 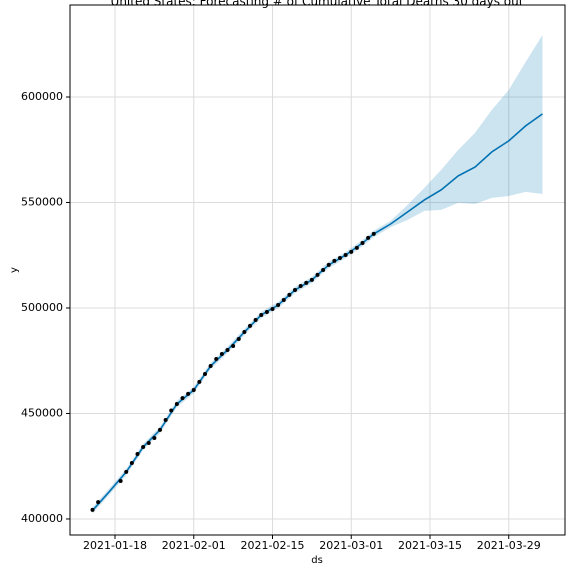 What do you see at coordinates (317, 560) in the screenshot?
I see `x-axis-label: ds` at bounding box center [317, 560].